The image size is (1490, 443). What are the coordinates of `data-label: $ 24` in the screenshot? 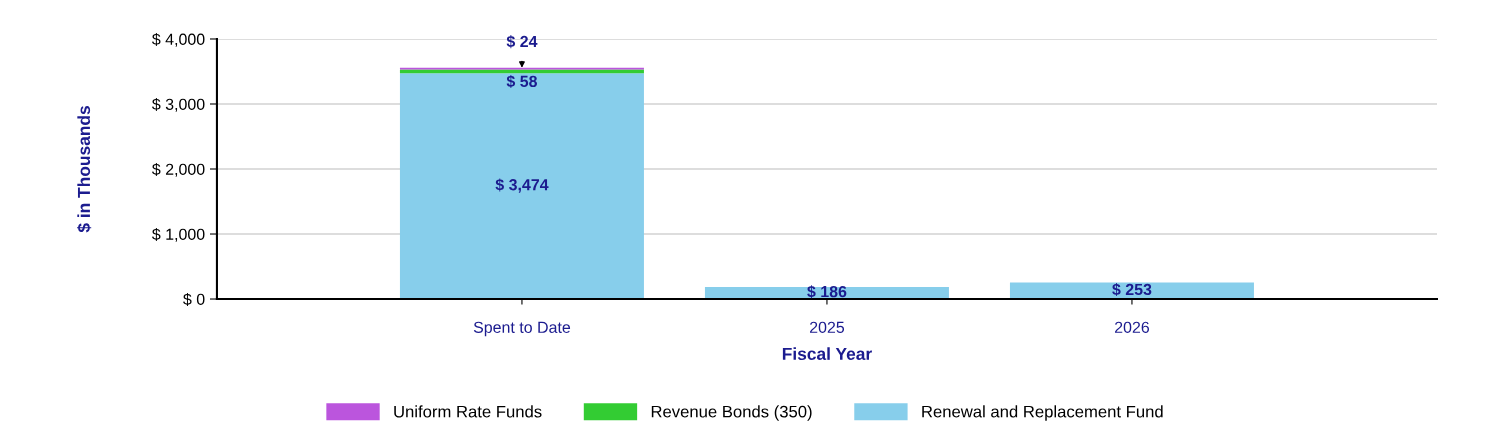 It's located at (522, 42).